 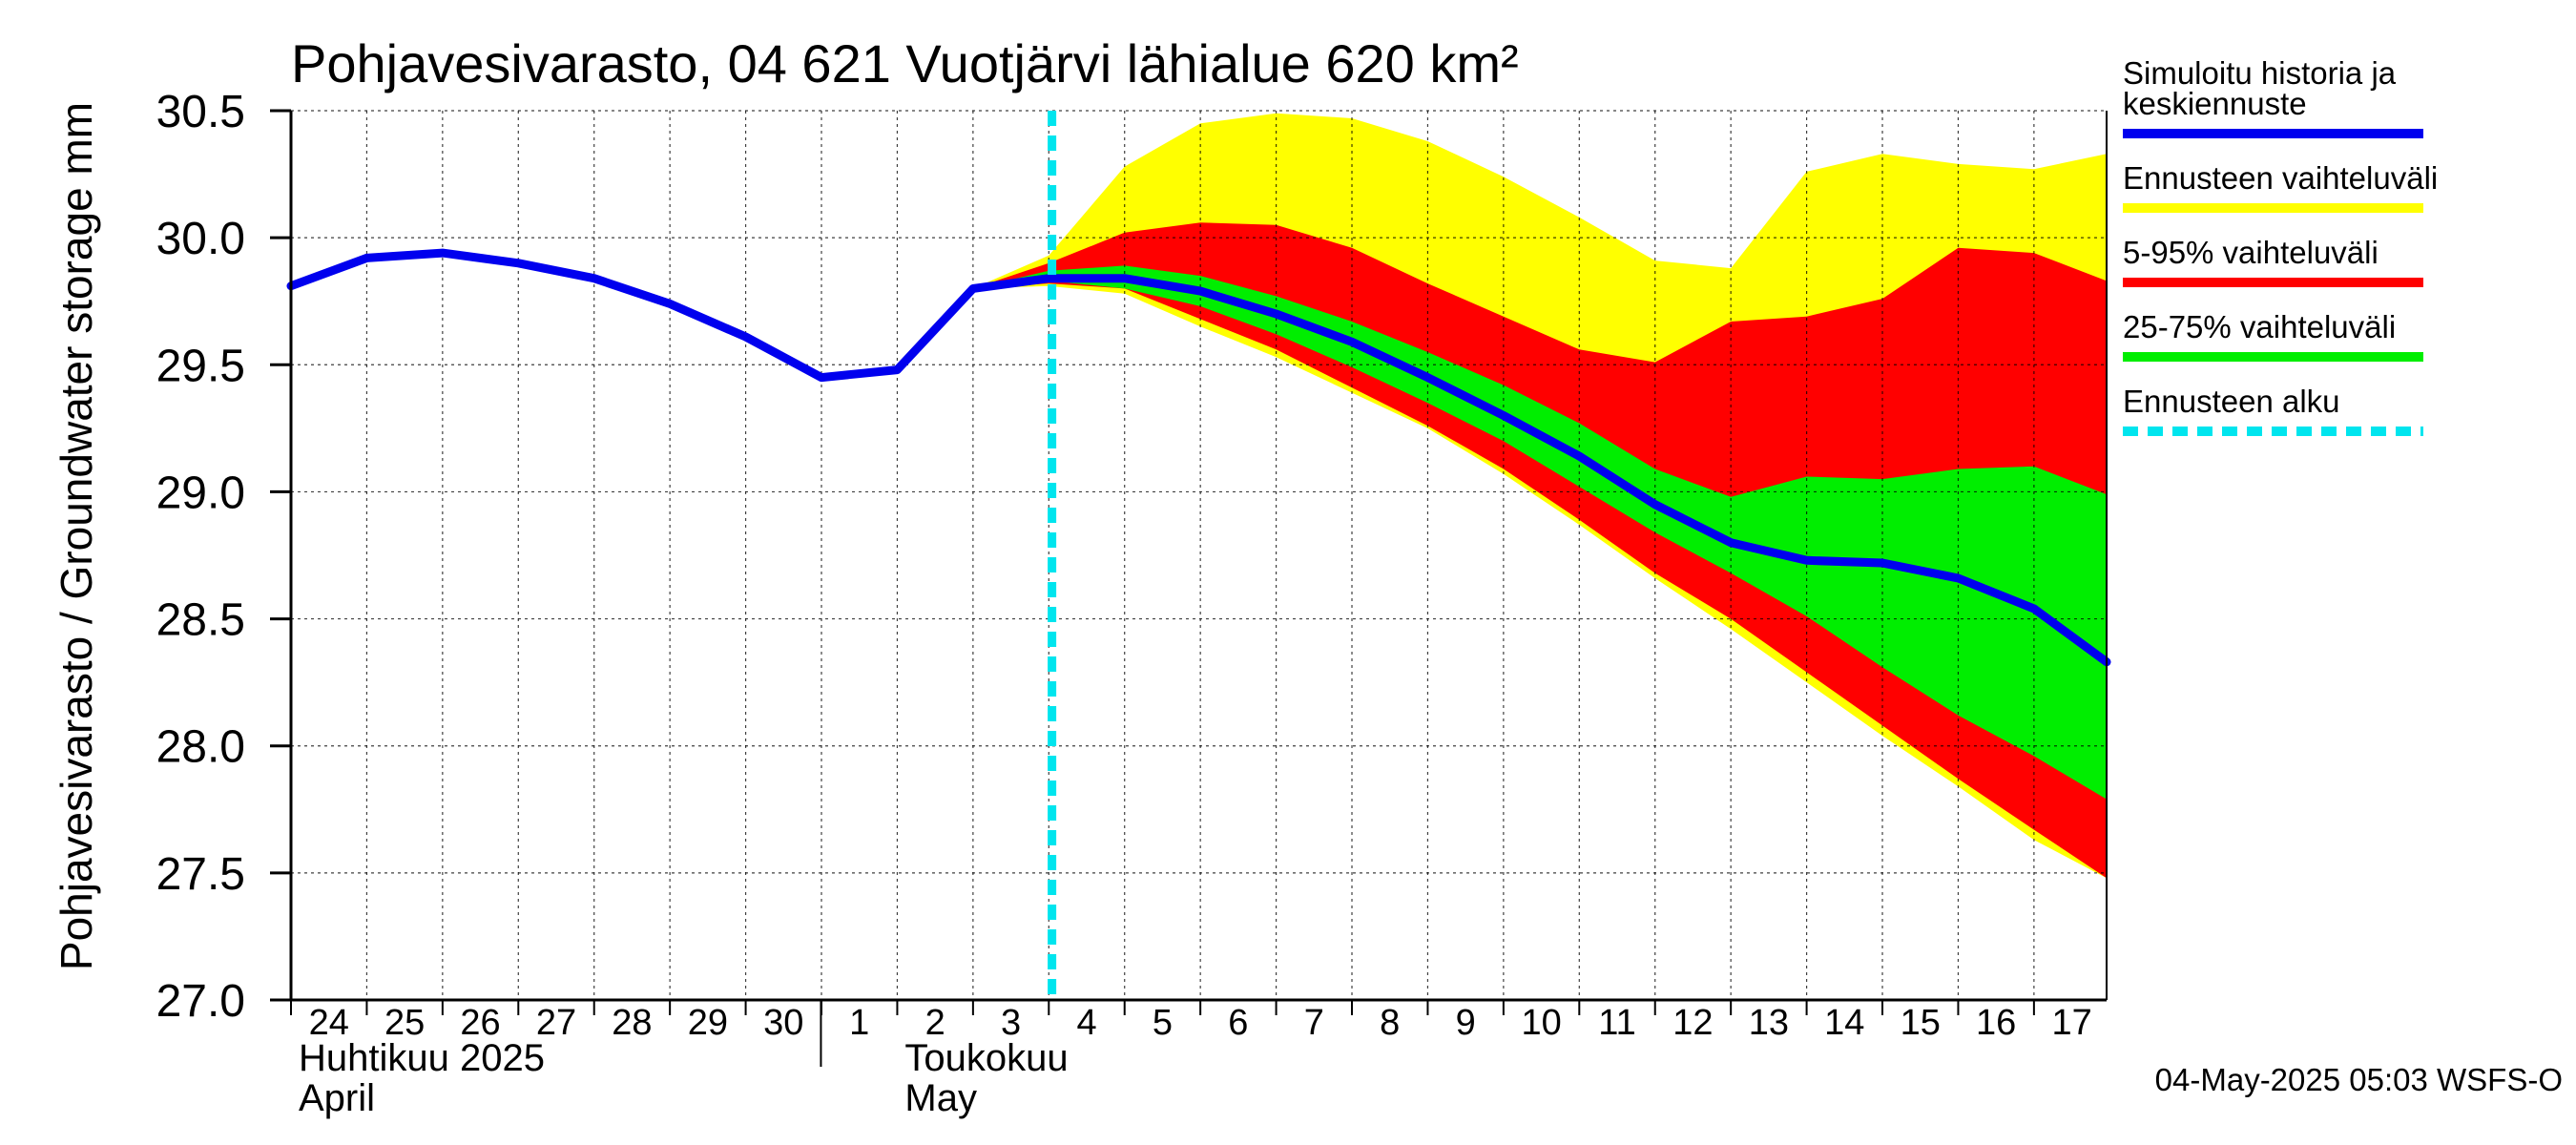 What do you see at coordinates (859, 1023) in the screenshot?
I see `x-tick-label: 1` at bounding box center [859, 1023].